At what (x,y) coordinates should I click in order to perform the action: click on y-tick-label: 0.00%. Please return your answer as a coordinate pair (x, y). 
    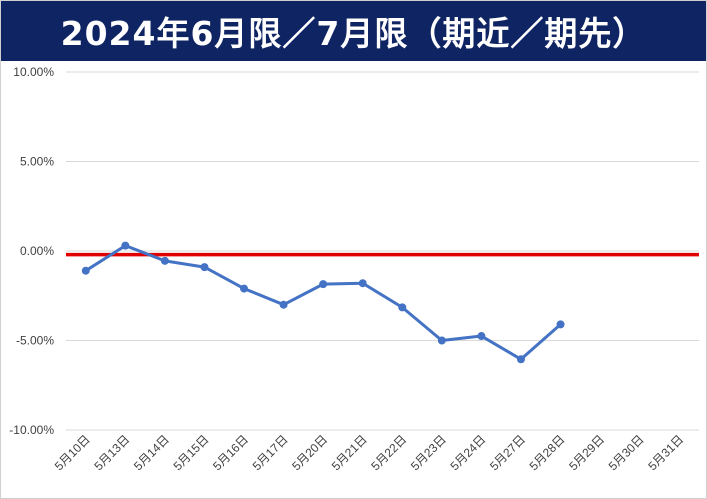
    Looking at the image, I should click on (37, 251).